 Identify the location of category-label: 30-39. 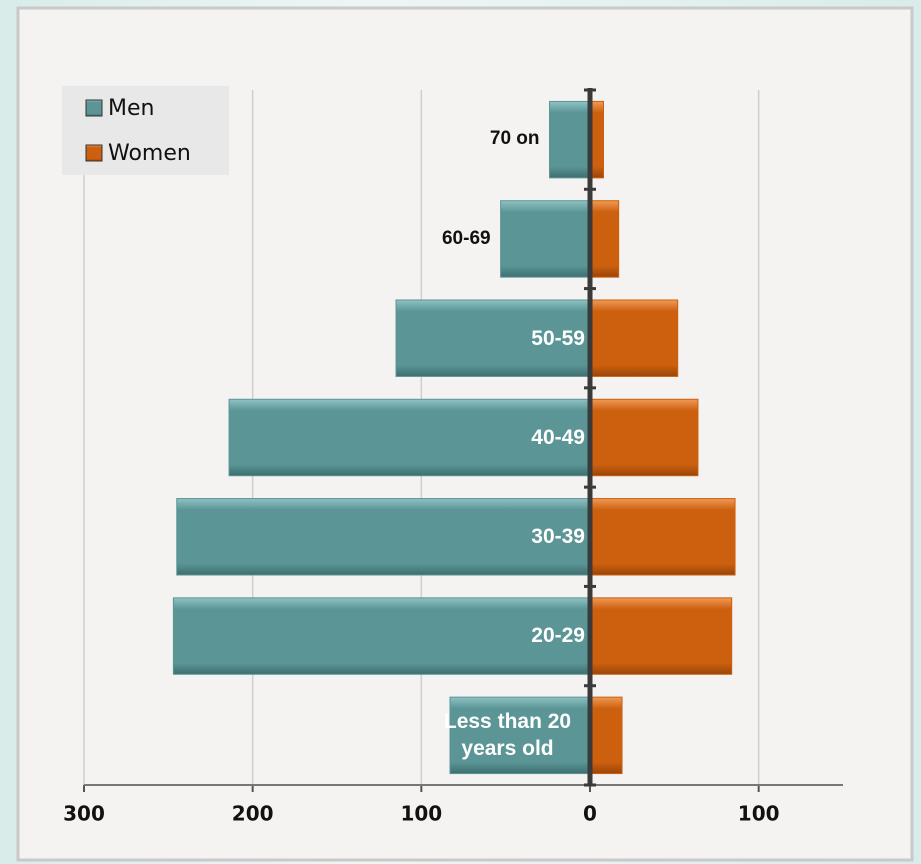
(558, 537).